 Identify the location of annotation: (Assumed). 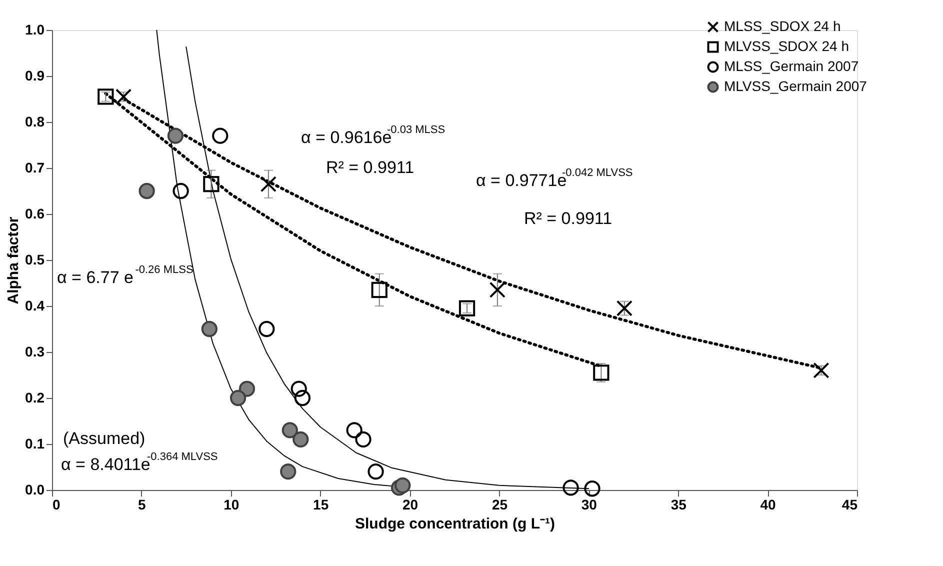
(104, 438).